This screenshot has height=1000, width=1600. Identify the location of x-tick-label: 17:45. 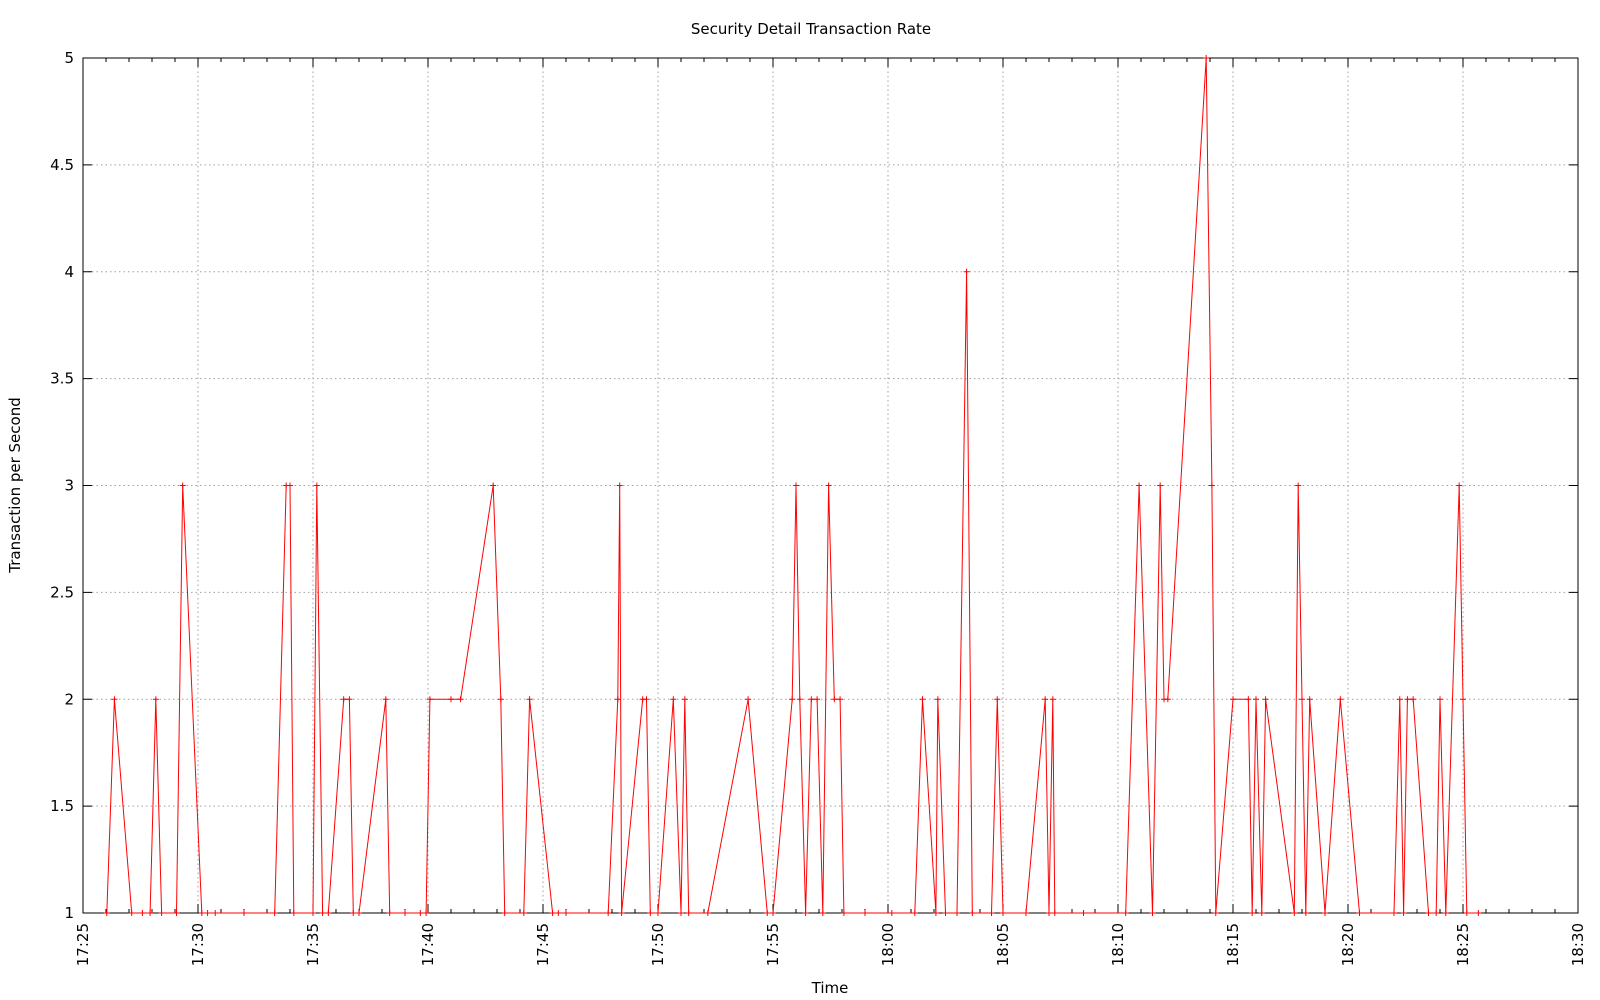
(543, 944).